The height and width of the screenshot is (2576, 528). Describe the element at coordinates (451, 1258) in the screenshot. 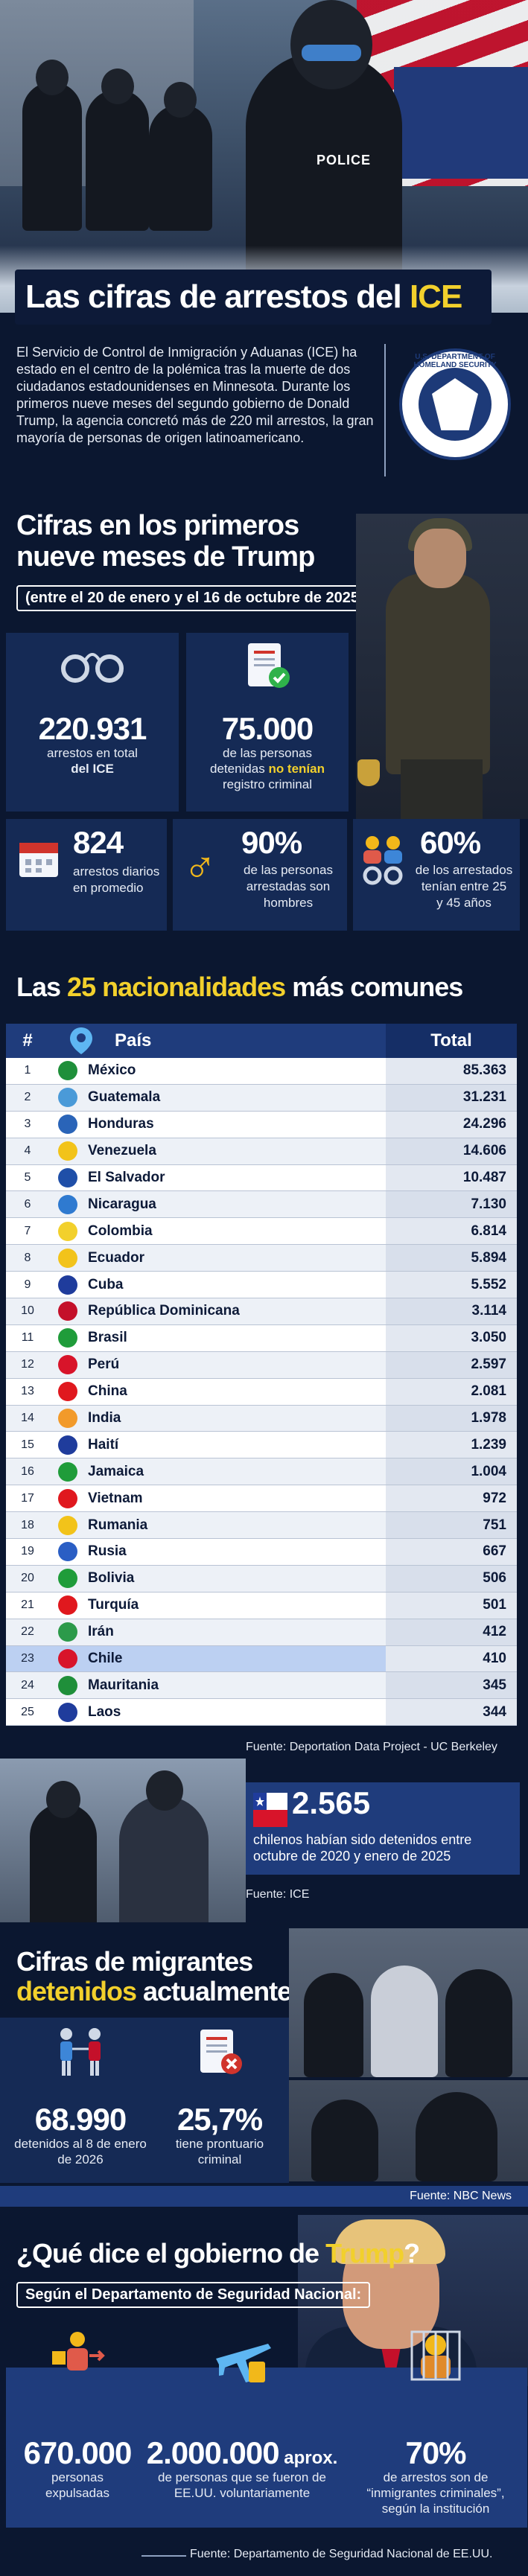

I see `row-total: 5.894` at that location.